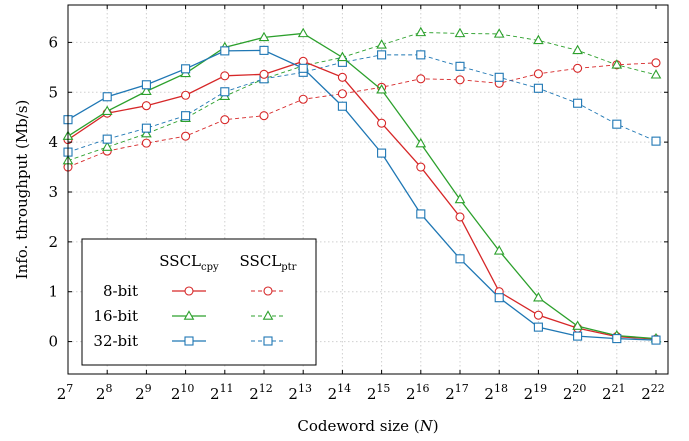 Image resolution: width=689 pixels, height=441 pixels. Describe the element at coordinates (614, 392) in the screenshot. I see `x-tick-label: 221` at that location.